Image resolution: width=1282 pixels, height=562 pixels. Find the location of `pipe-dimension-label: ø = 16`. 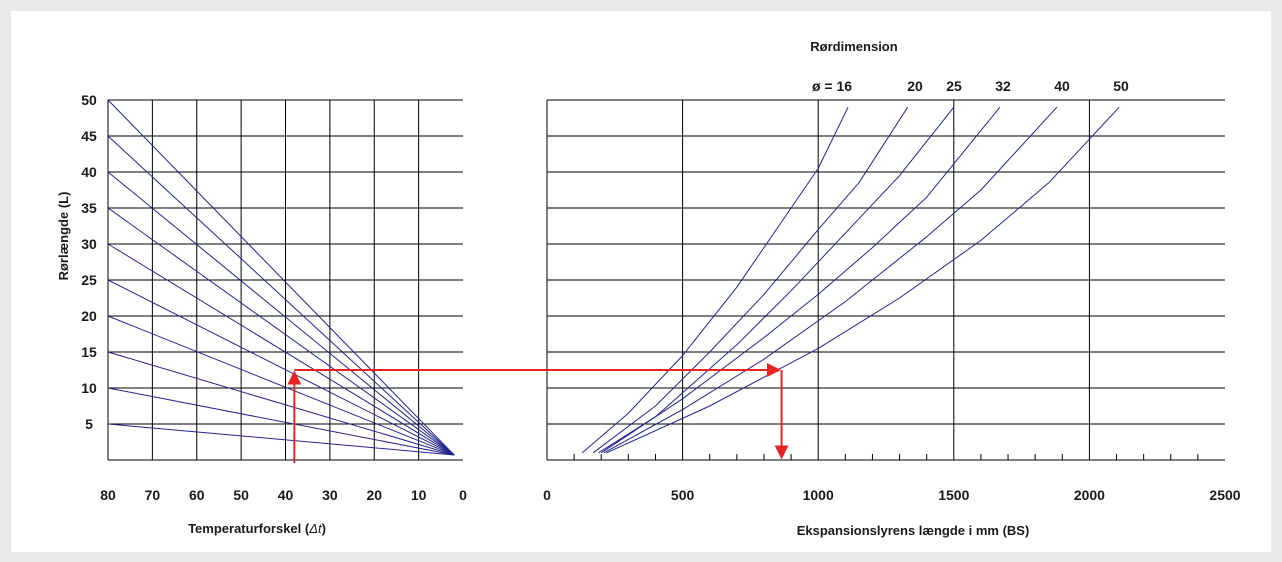

pipe-dimension-label: ø = 16 is located at coordinates (832, 86).